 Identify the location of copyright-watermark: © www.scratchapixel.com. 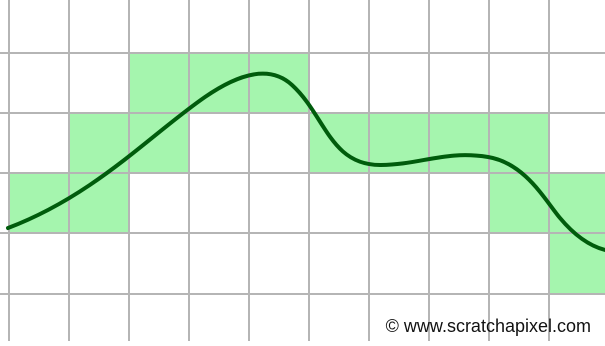
(488, 326).